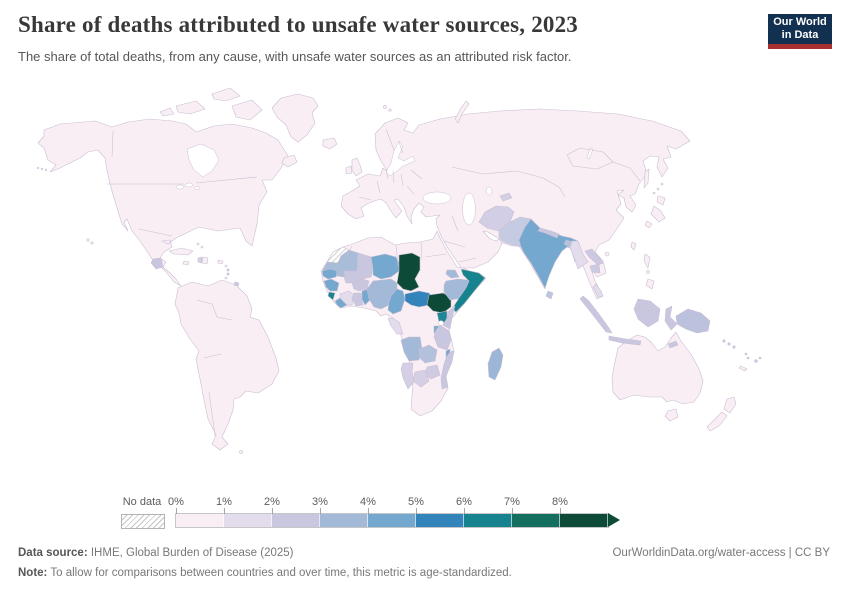  Describe the element at coordinates (241, 452) in the screenshot. I see `island-falkland` at that location.